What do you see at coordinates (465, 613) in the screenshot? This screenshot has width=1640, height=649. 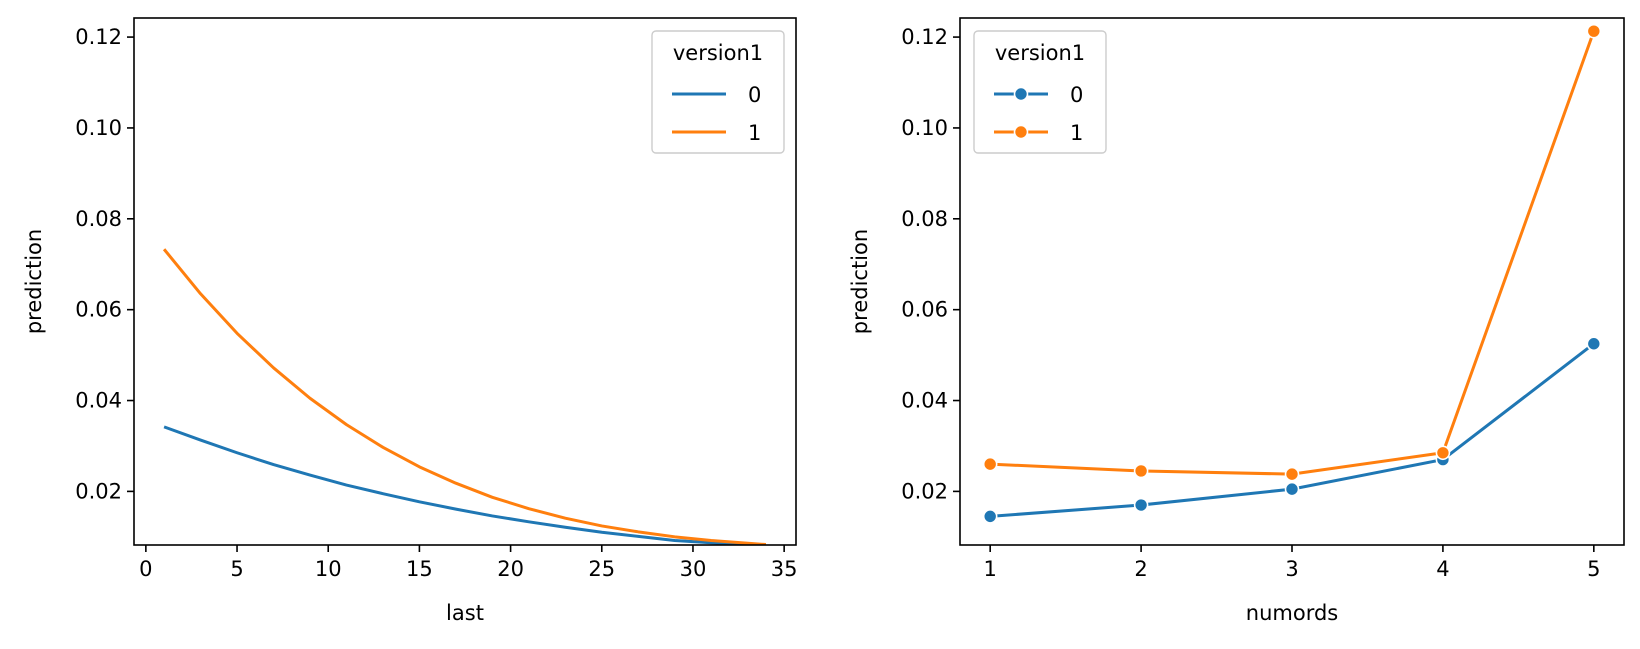 I see `x-axis-label: last` at bounding box center [465, 613].